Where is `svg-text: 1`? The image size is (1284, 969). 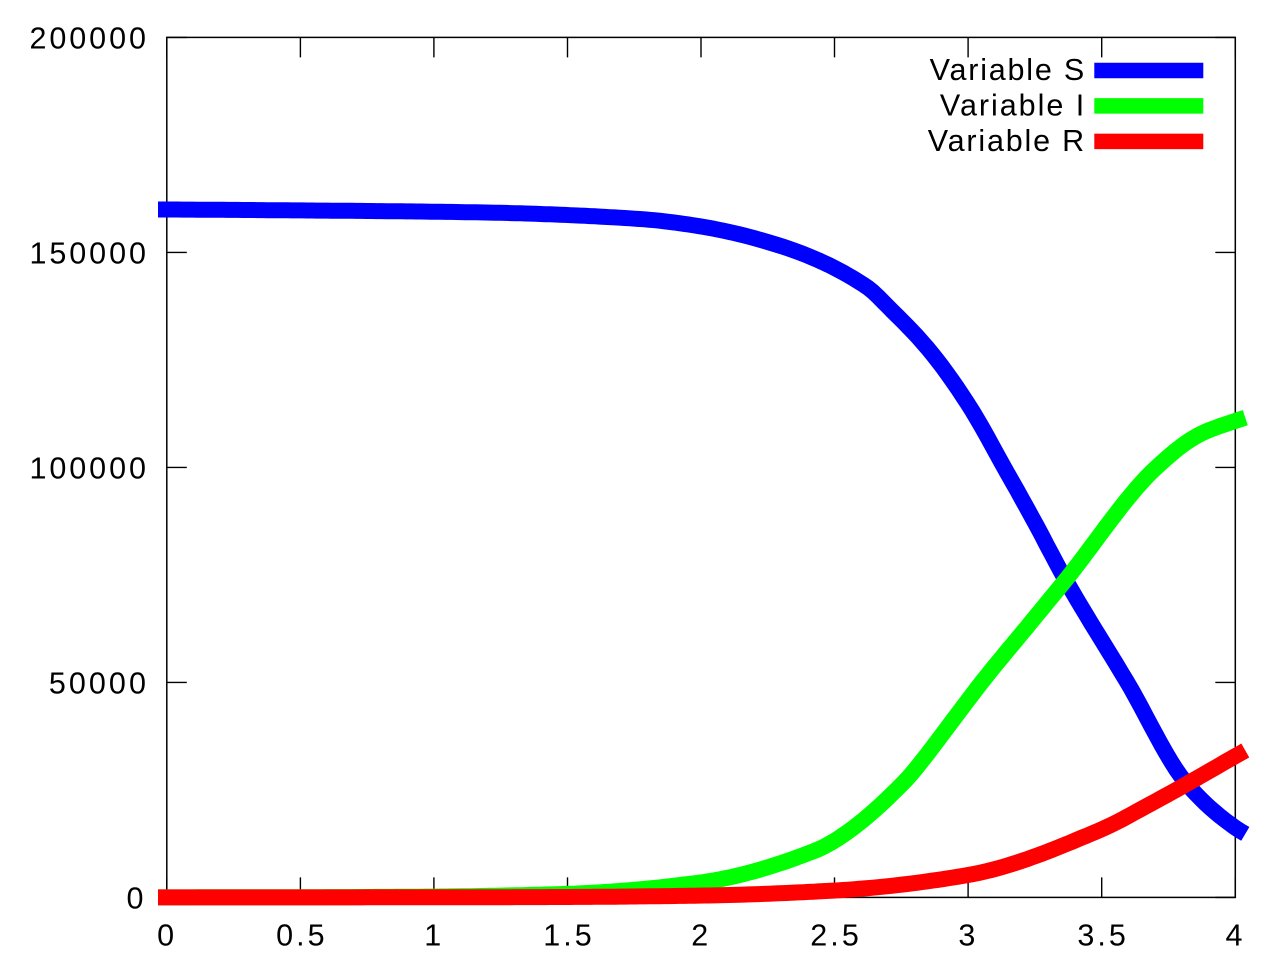 svg-text: 1 is located at coordinates (432, 936).